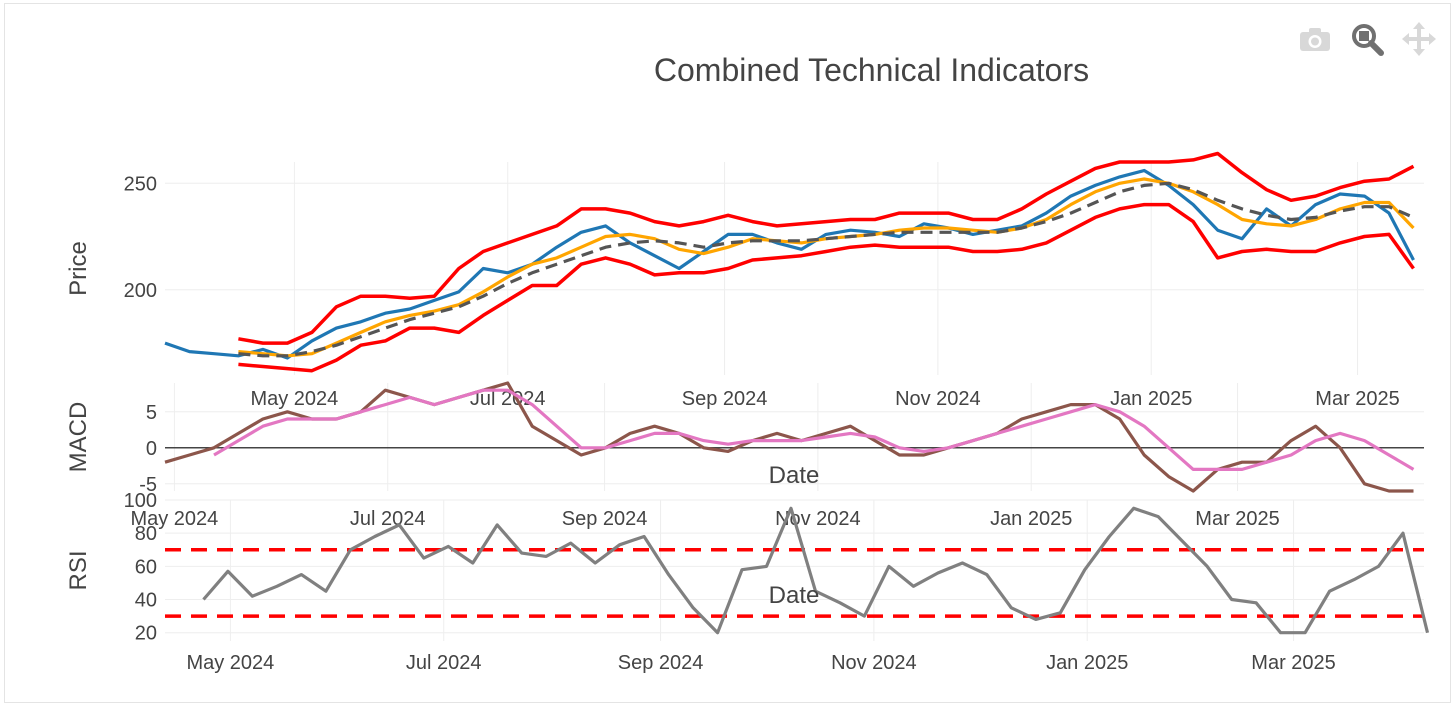  What do you see at coordinates (1315, 39) in the screenshot?
I see `camera-button` at bounding box center [1315, 39].